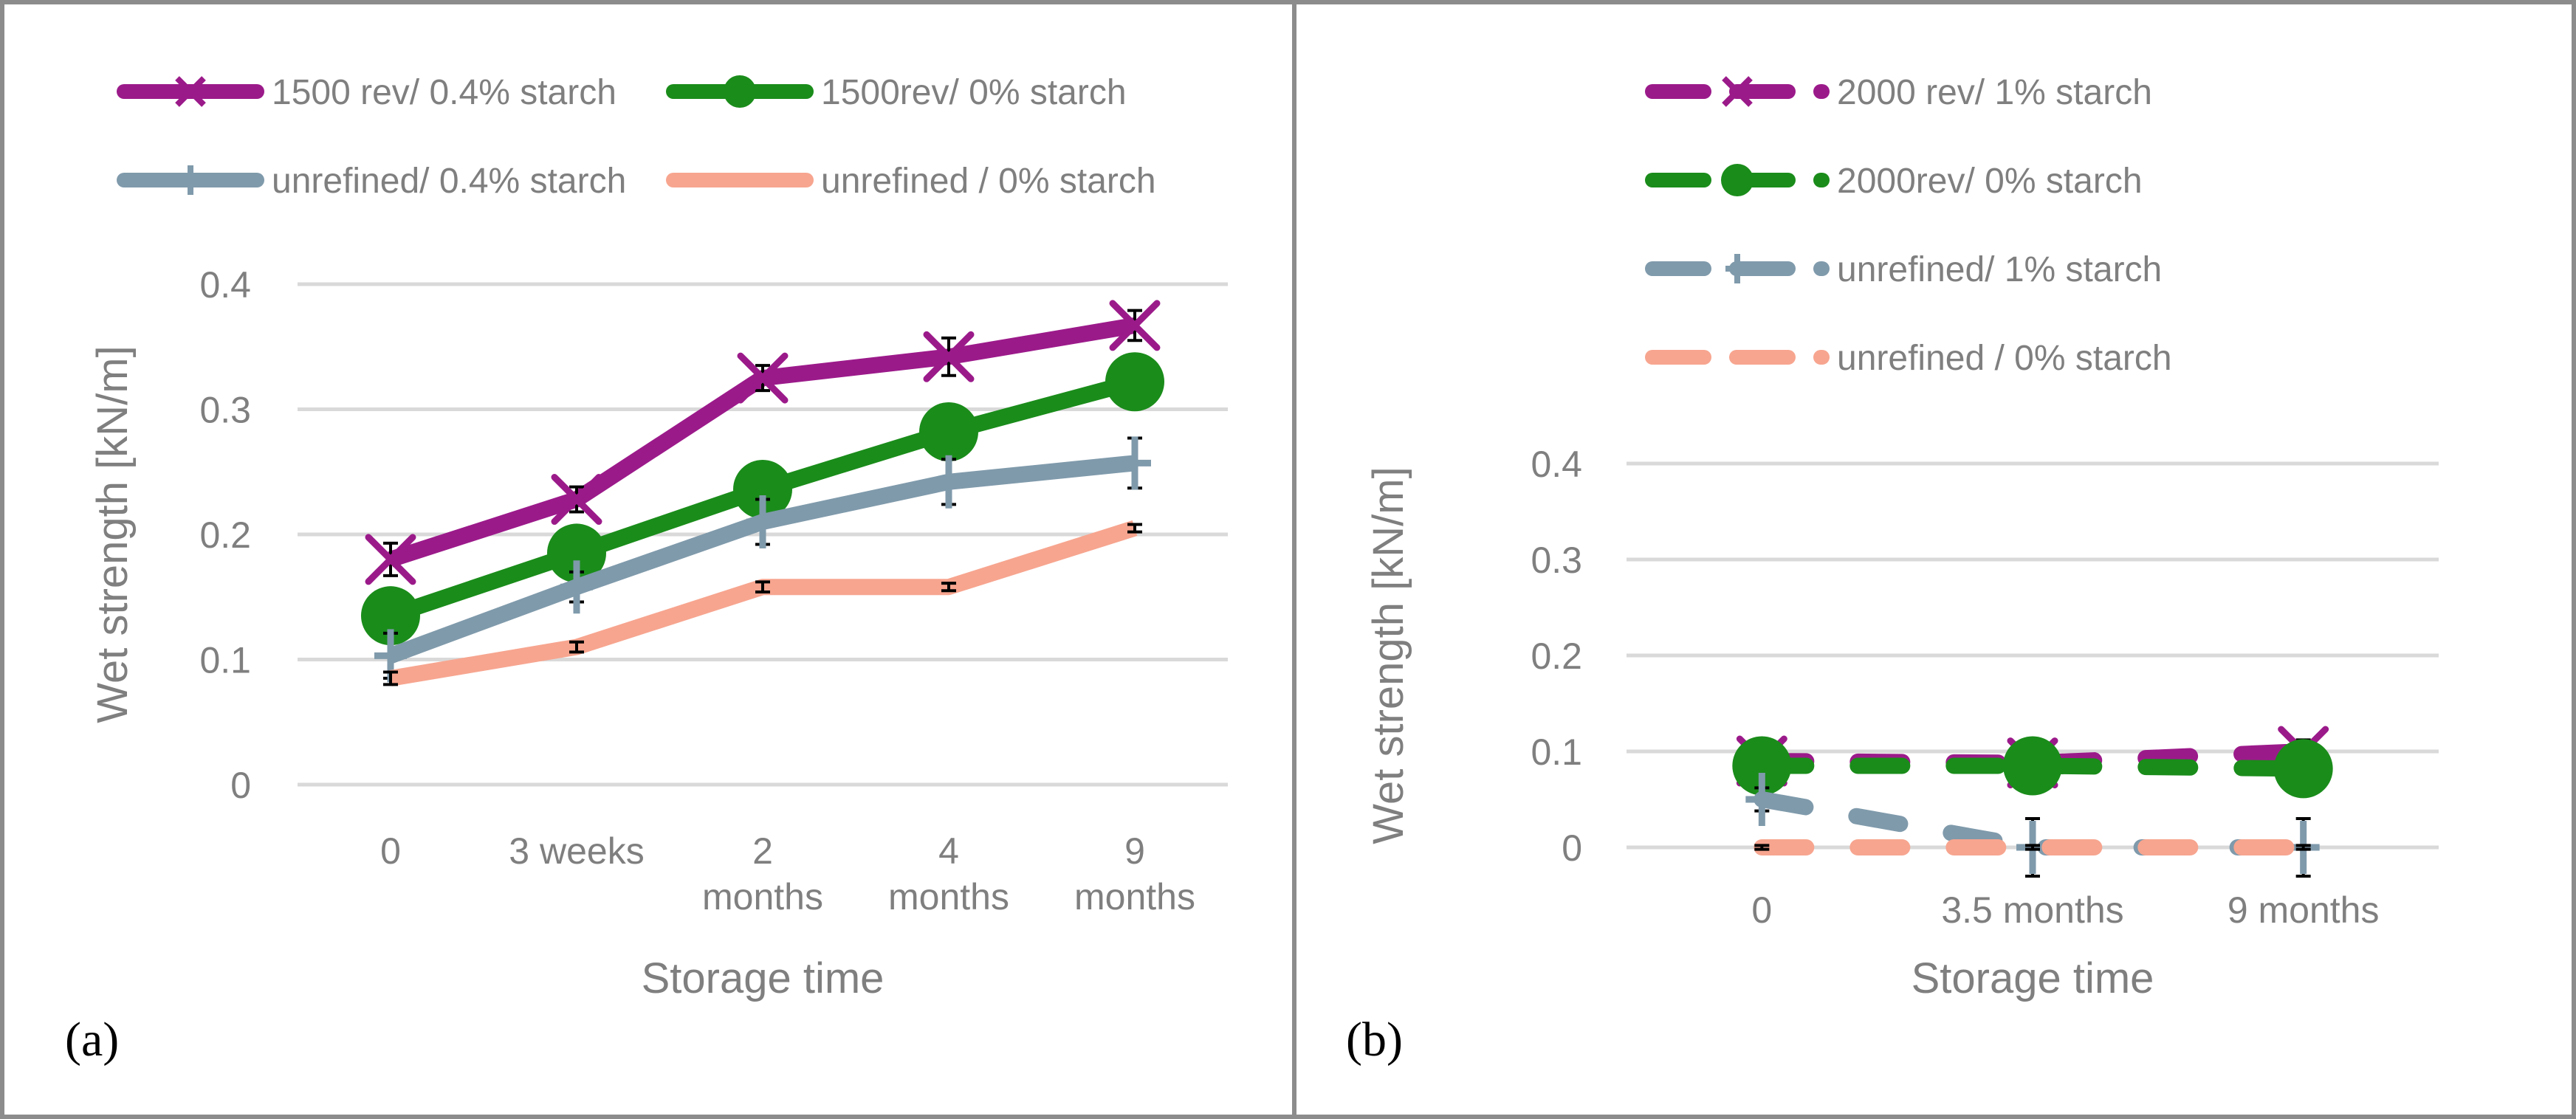  What do you see at coordinates (2032, 910) in the screenshot?
I see `x-tick-label: 3.5 months` at bounding box center [2032, 910].